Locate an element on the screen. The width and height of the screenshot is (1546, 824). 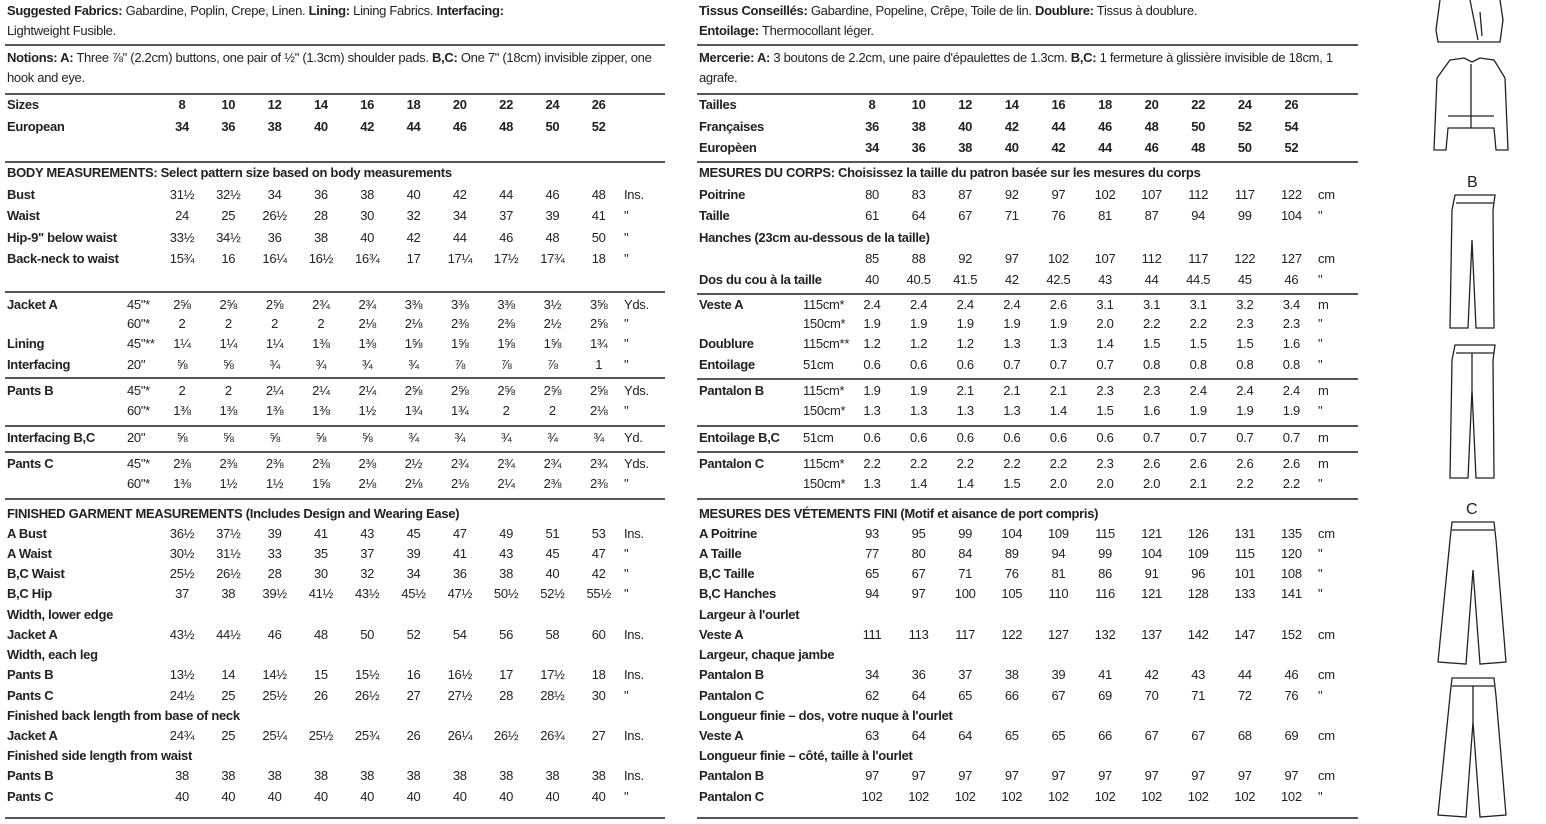
row-label: Sizes is located at coordinates (23, 104).